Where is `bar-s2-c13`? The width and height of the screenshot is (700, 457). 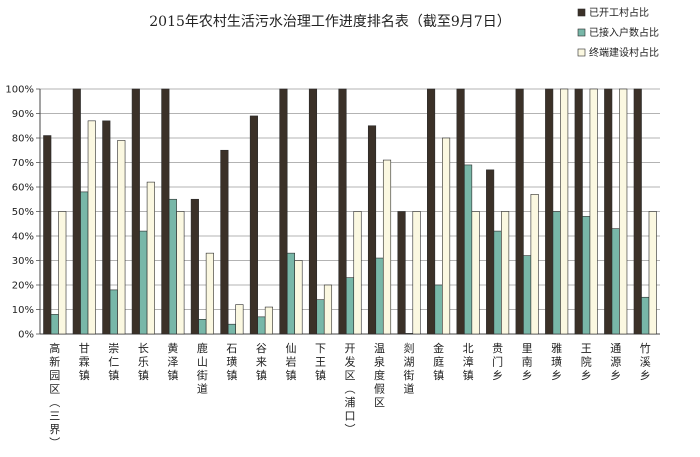
bar-s2-c13 is located at coordinates (446, 236).